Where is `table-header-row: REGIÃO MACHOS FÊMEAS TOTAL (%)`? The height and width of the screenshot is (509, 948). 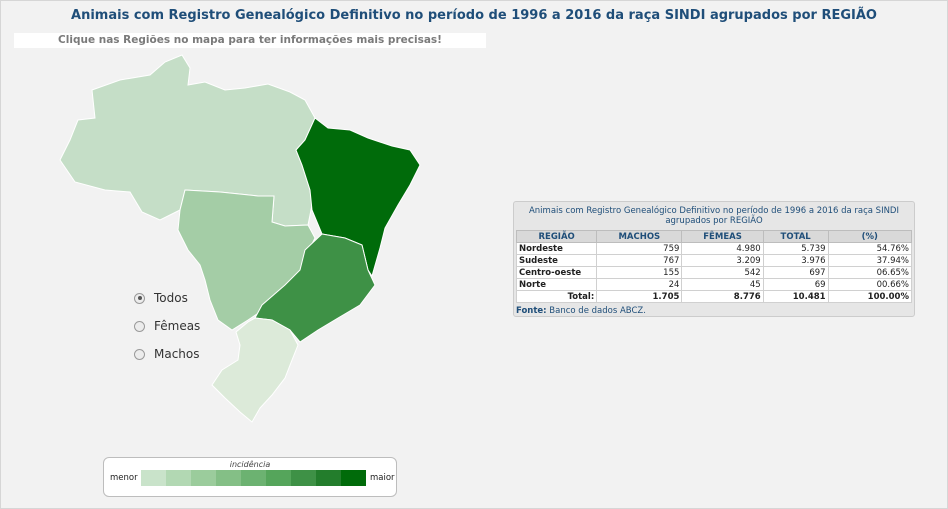 table-header-row: REGIÃO MACHOS FÊMEAS TOTAL (%) is located at coordinates (714, 236).